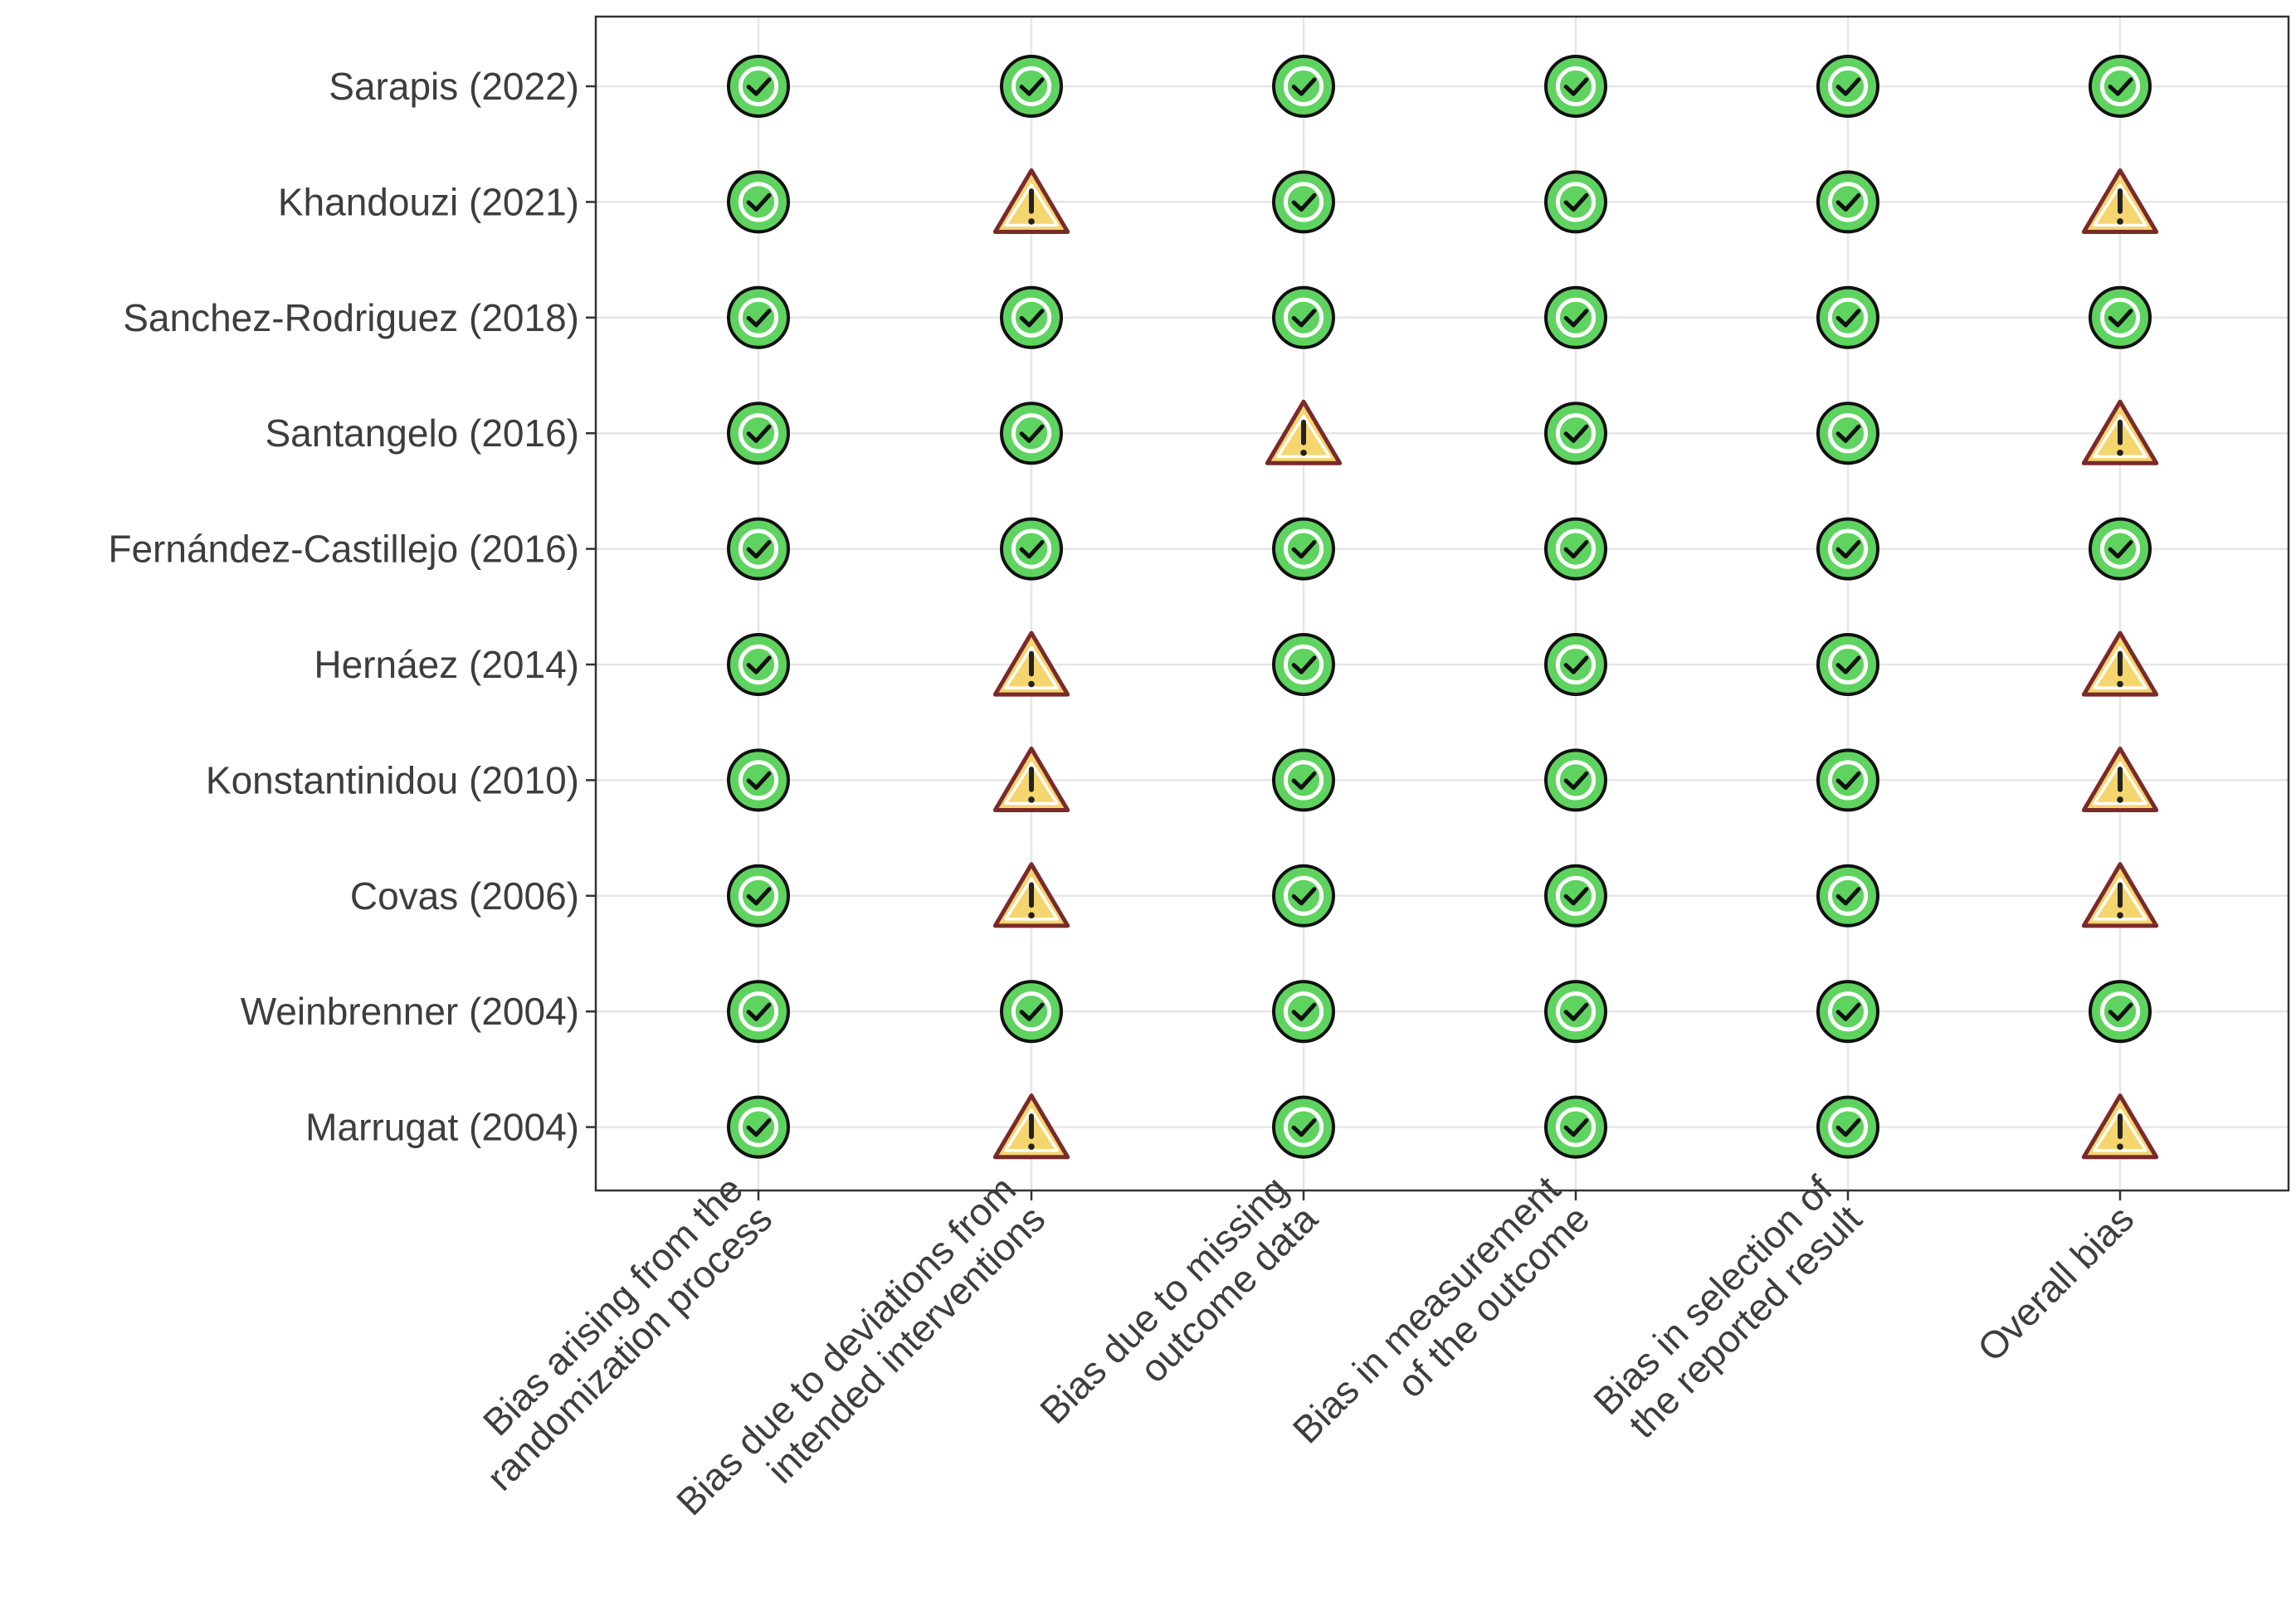 The image size is (2296, 1597). I want to click on domain-label-line: Bias arising from the, so click(613, 1305).